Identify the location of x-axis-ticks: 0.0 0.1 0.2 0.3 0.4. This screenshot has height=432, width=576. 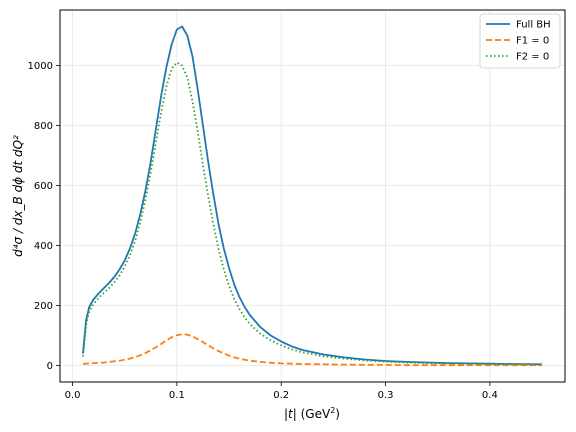
(281, 391).